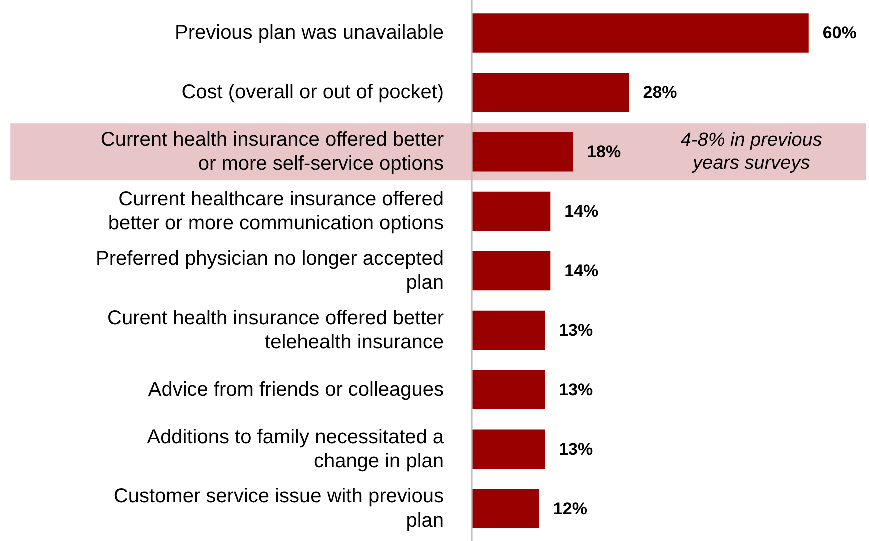  Describe the element at coordinates (751, 152) in the screenshot. I see `annotation: 4-8% in previous years surveys` at that location.